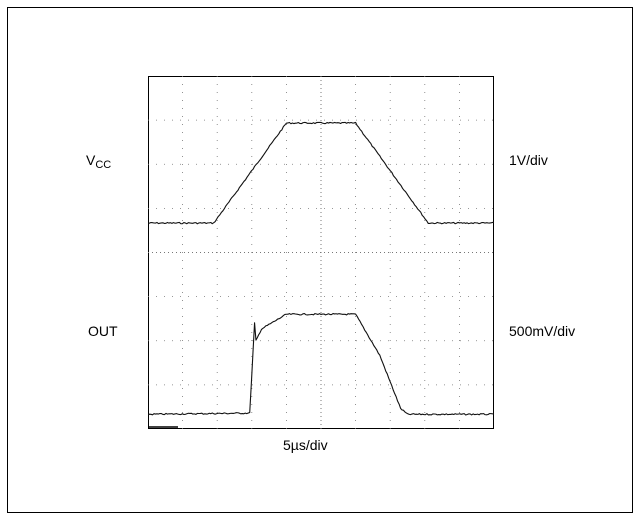  Describe the element at coordinates (103, 331) in the screenshot. I see `out-channel-label: OUT` at that location.